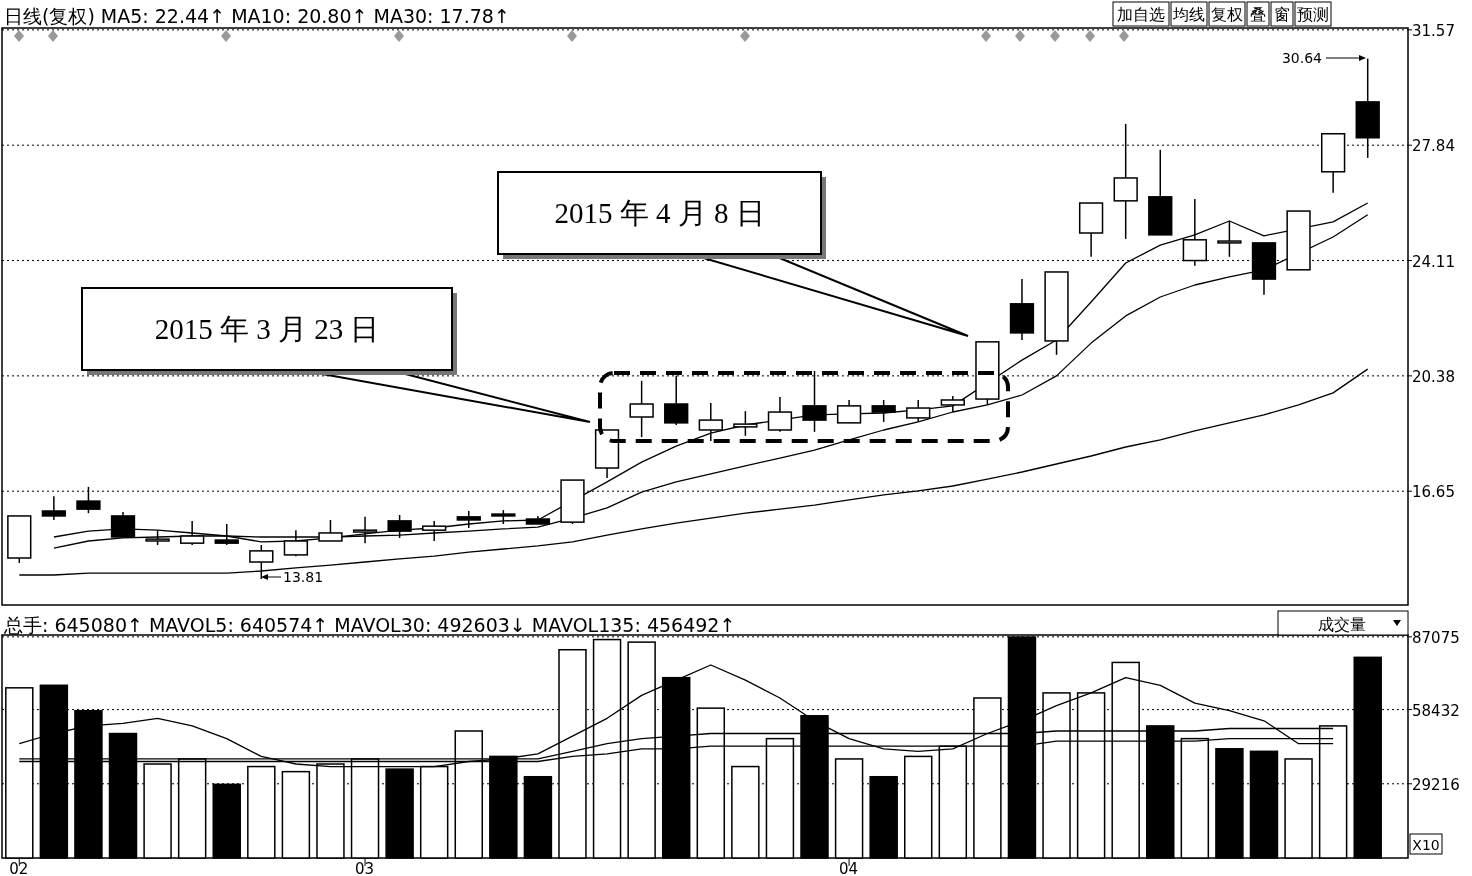  I want to click on y-tick-label: 24.11, so click(1433, 261).